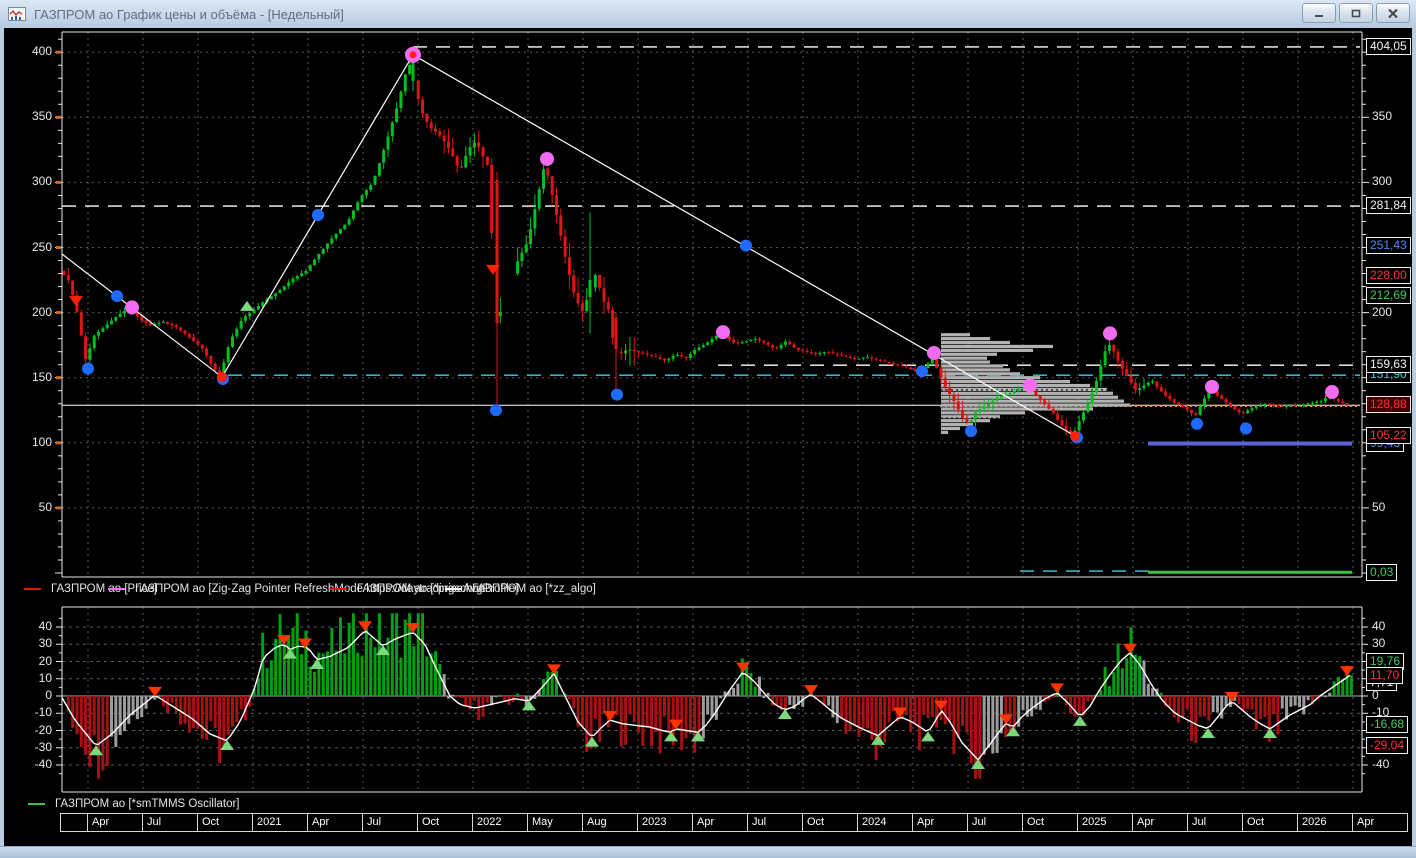  I want to click on price-axis-left-label: 200, so click(41, 311).